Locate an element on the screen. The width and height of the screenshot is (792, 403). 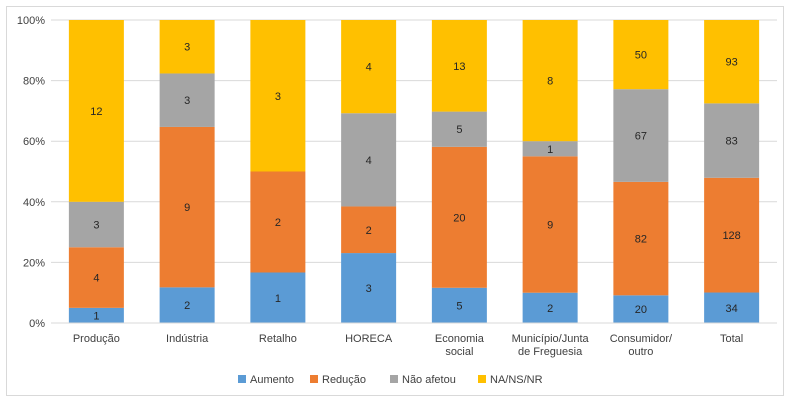
legend-label: Aumento is located at coordinates (272, 380).